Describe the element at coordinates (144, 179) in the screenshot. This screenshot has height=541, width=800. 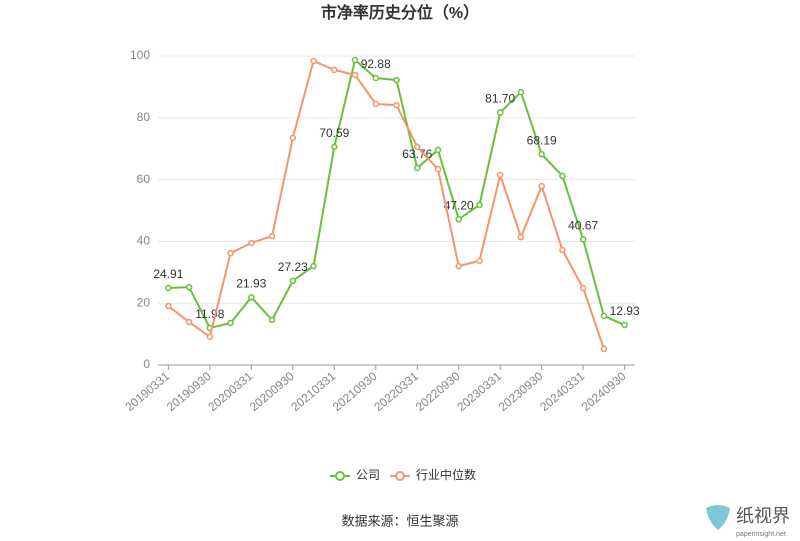
I see `y-tick-label: 60` at that location.